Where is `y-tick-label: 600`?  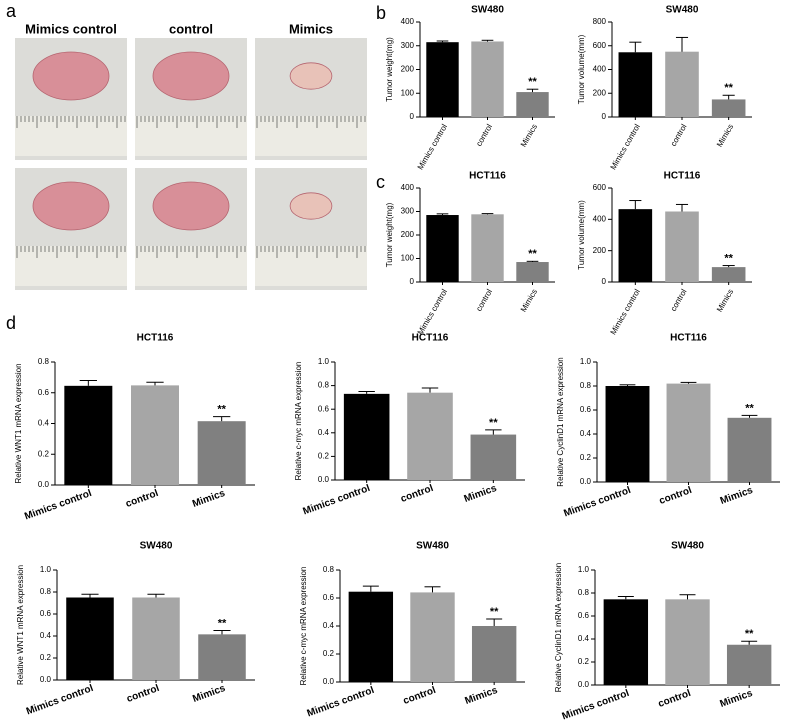 y-tick-label: 600 is located at coordinates (600, 45).